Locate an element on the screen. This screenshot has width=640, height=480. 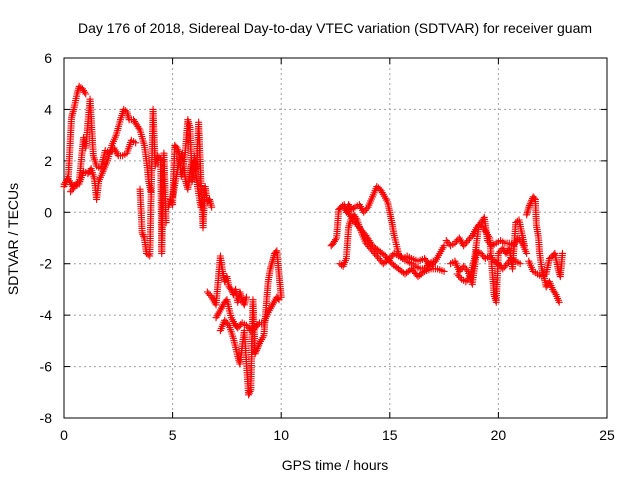
y-tick-label: -4 is located at coordinates (46, 315).